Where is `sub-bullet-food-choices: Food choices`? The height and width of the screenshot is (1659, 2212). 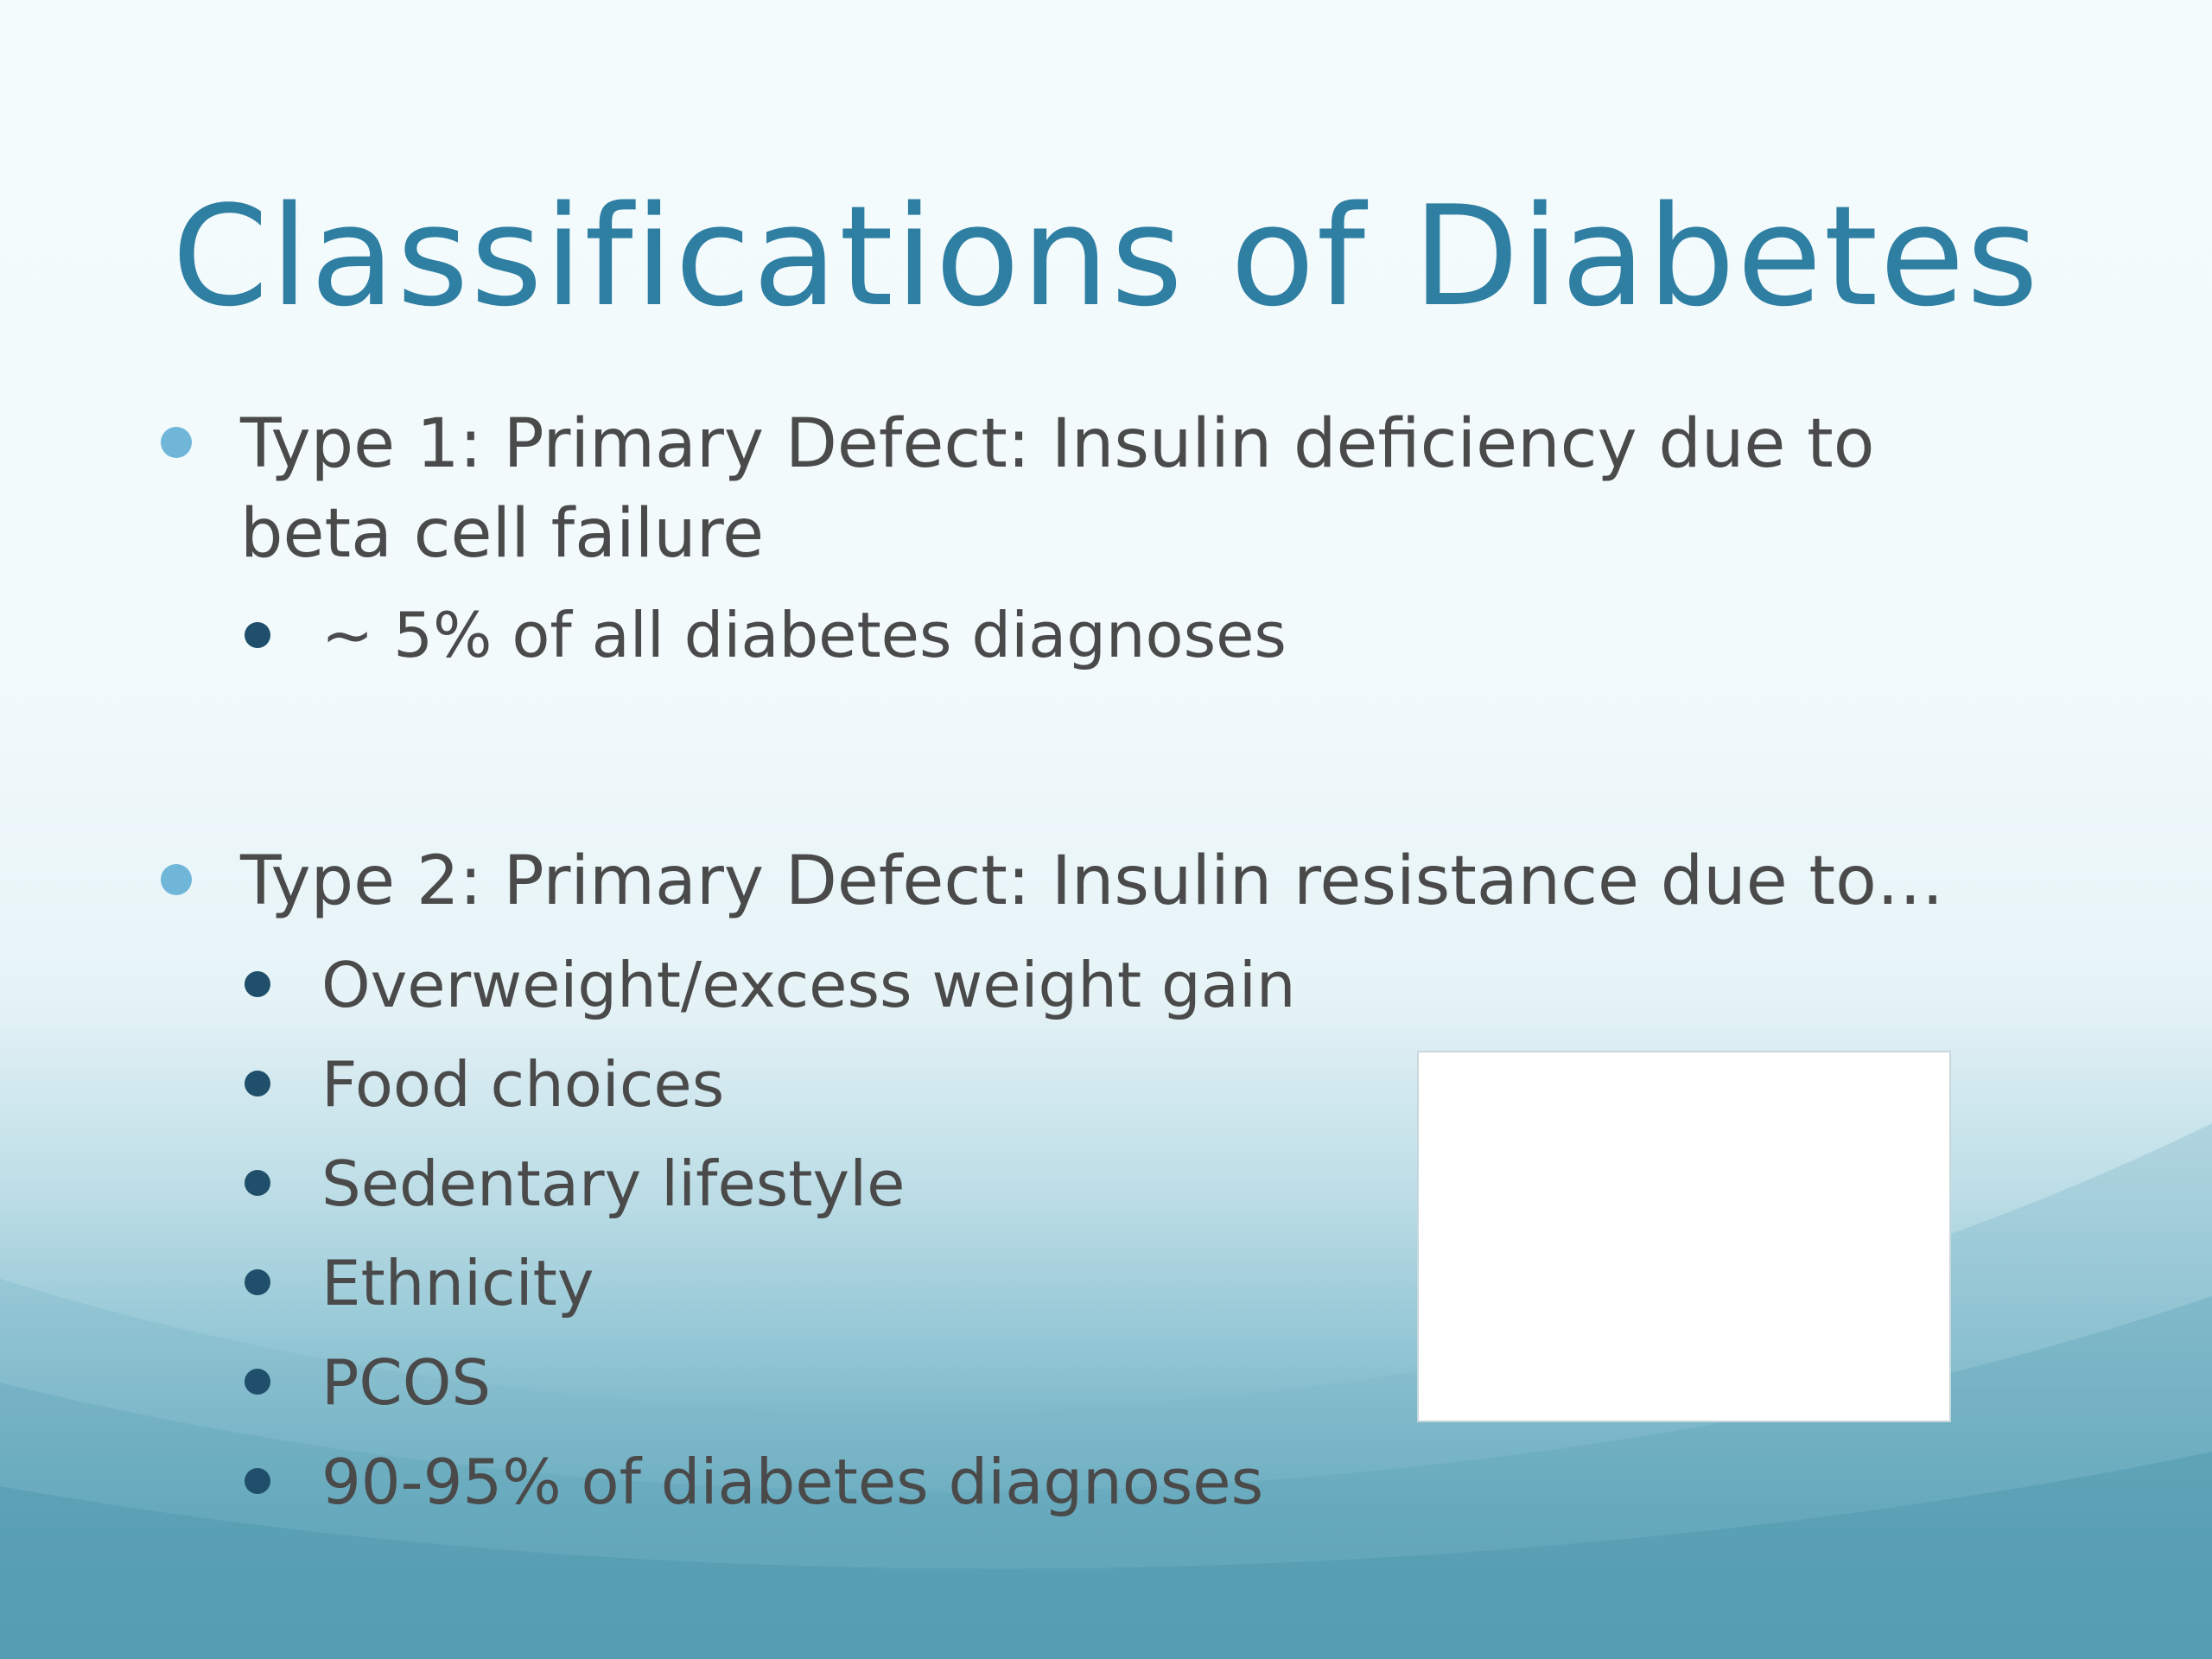 sub-bullet-food-choices: Food choices is located at coordinates (523, 1084).